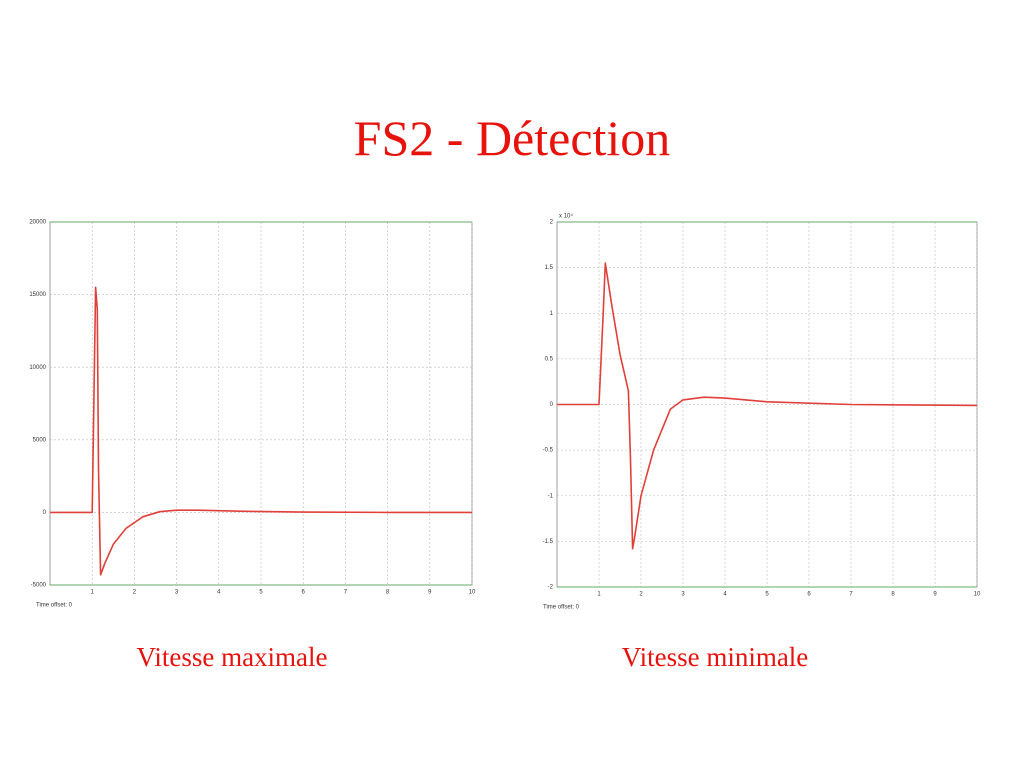 The width and height of the screenshot is (1024, 768). What do you see at coordinates (39, 586) in the screenshot?
I see `y-tick-label: -5000` at bounding box center [39, 586].